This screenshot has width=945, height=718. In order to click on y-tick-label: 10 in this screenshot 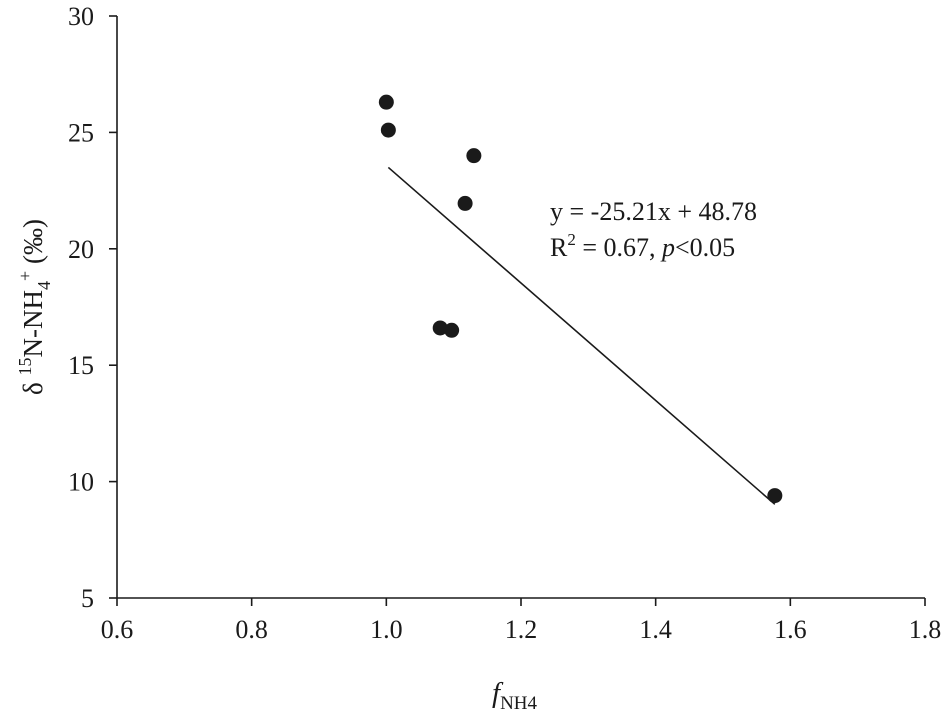, I will do `click(81, 482)`.